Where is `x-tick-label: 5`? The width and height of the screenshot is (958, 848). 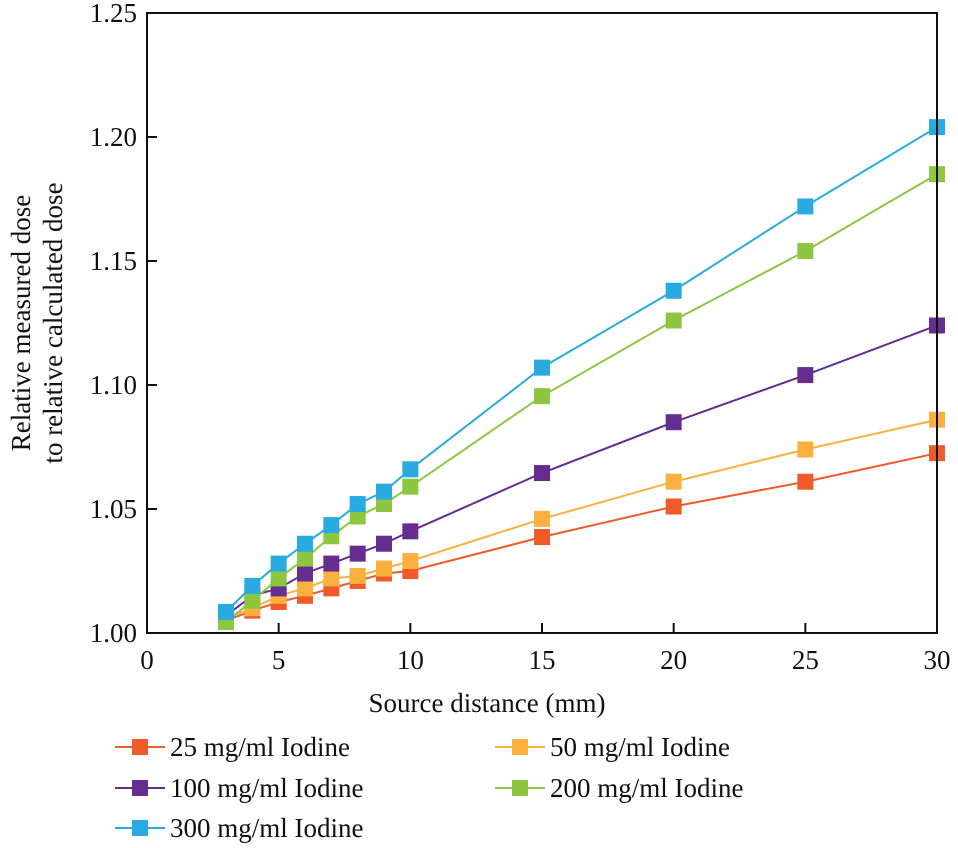
x-tick-label: 5 is located at coordinates (279, 660).